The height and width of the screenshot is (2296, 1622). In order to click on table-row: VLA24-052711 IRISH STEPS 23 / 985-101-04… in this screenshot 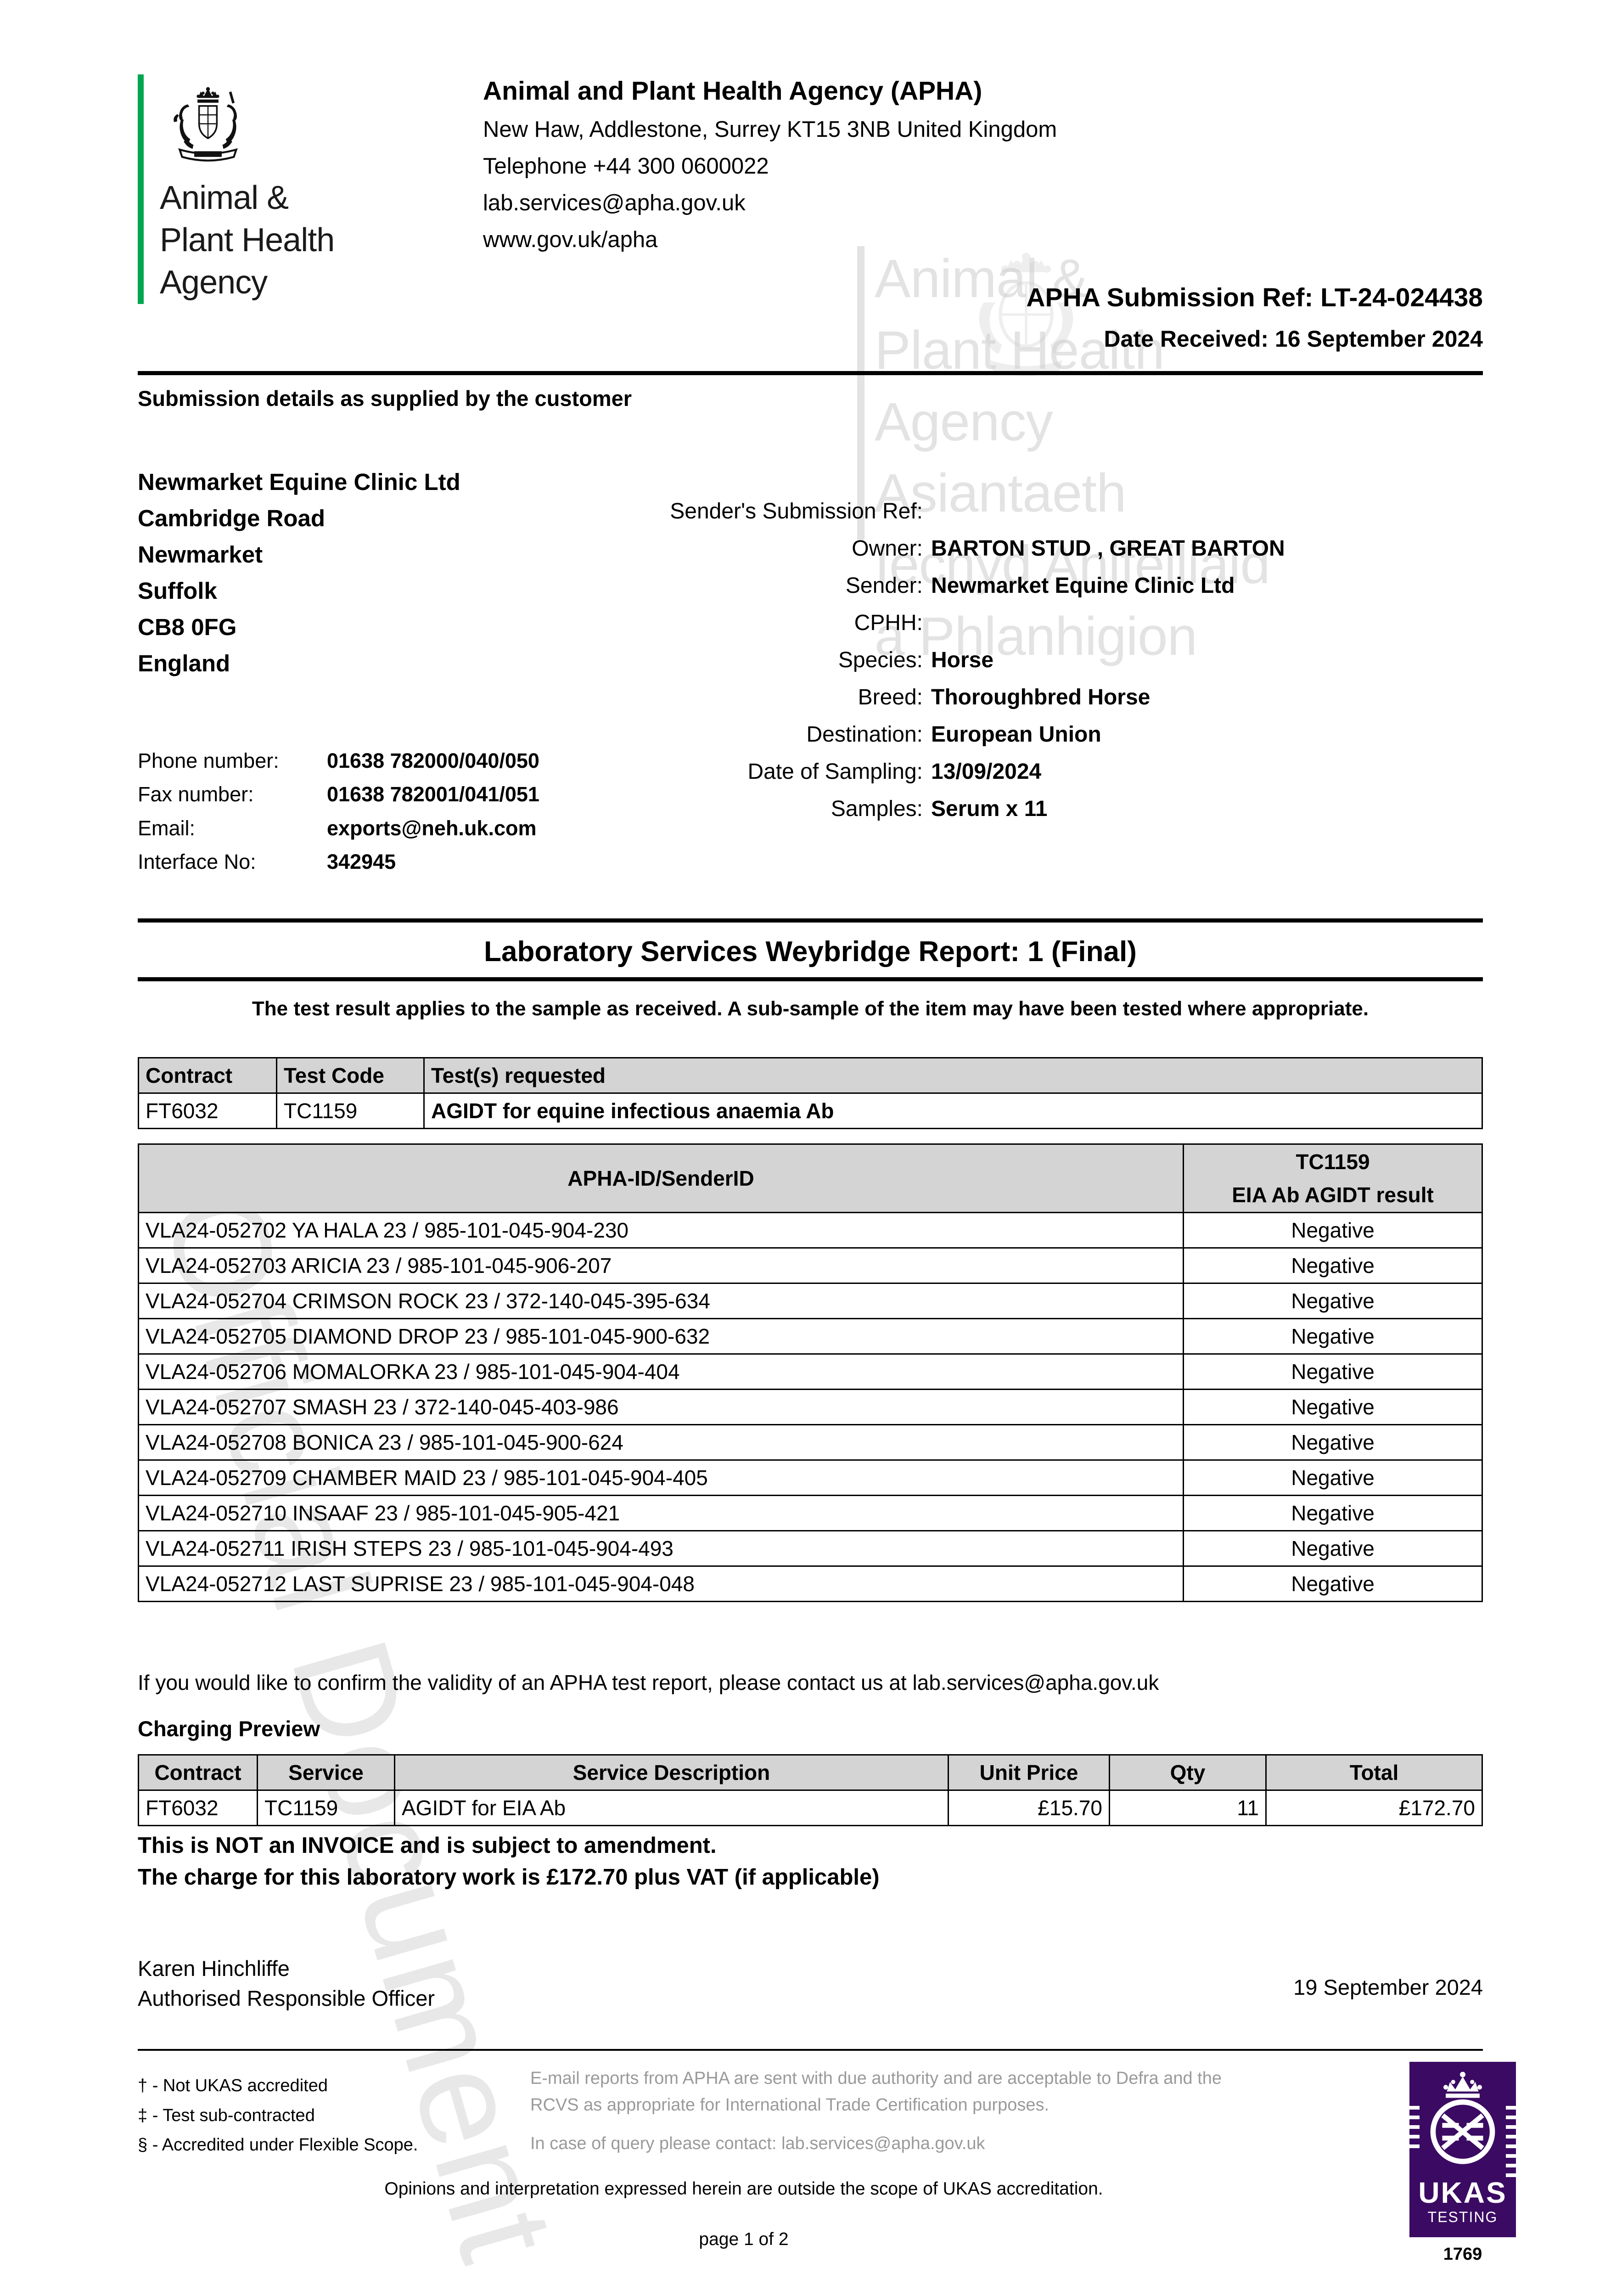, I will do `click(810, 1548)`.